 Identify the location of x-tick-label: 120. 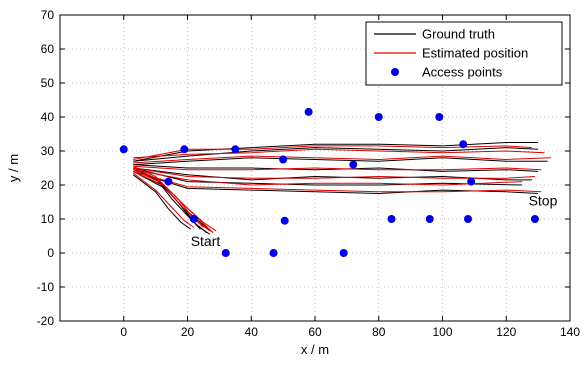
(506, 332).